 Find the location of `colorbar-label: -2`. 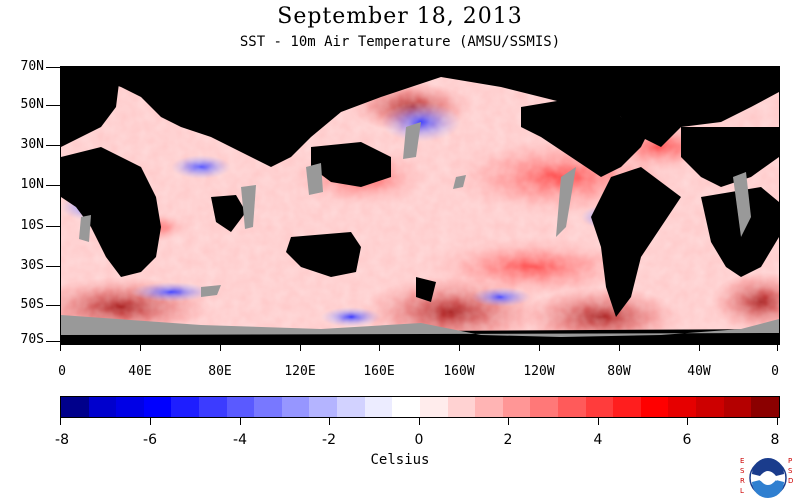

colorbar-label: -2 is located at coordinates (329, 440).